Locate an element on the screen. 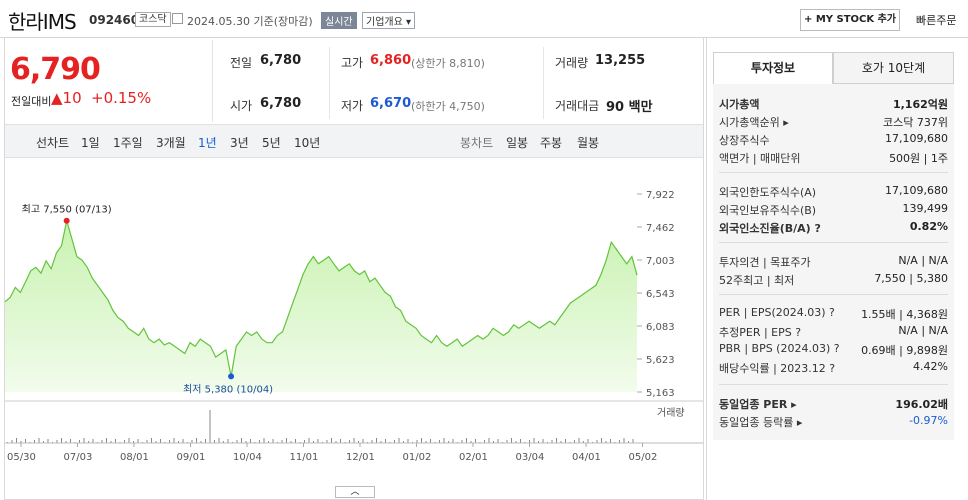  tab-period-1d: 1일 is located at coordinates (90, 143).